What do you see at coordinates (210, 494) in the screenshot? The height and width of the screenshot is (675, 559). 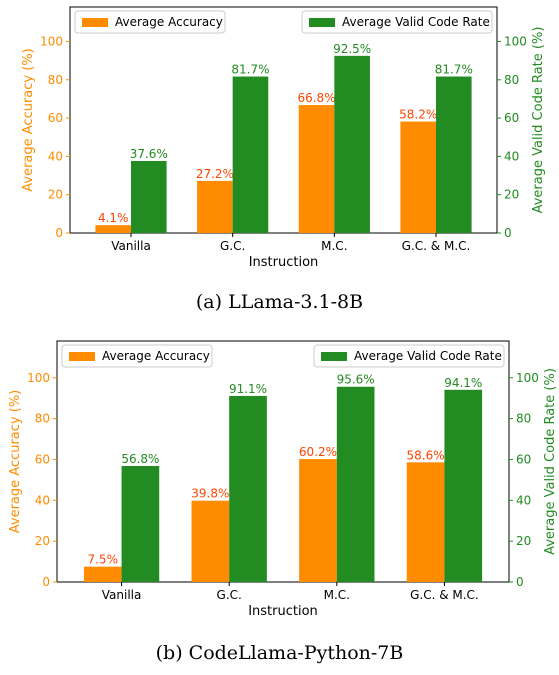 I see `accuracy-data-label-2: 39.8%` at bounding box center [210, 494].